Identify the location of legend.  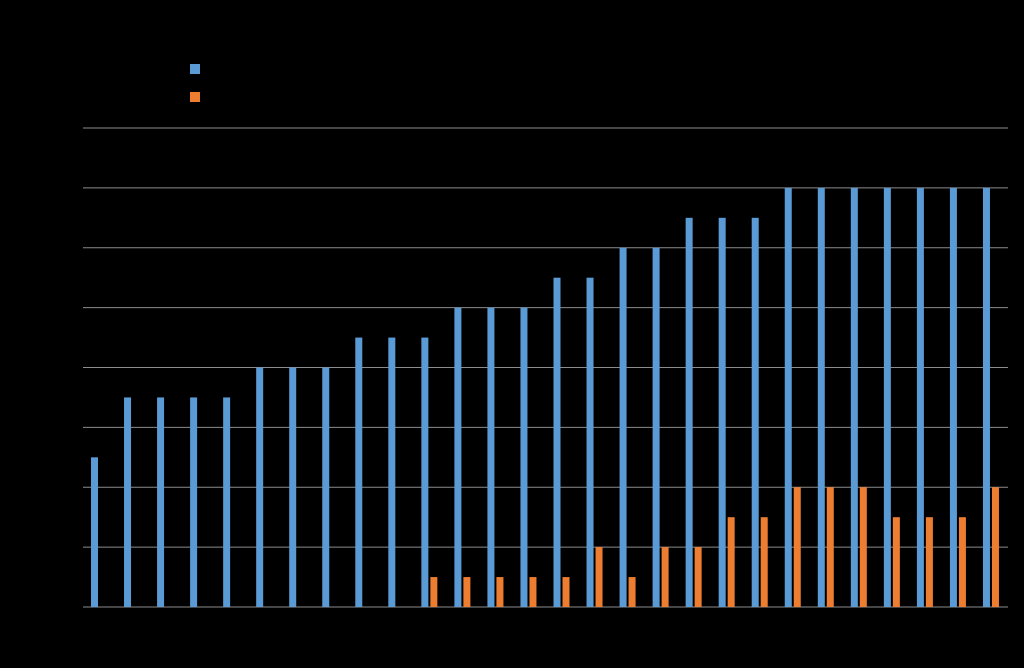
(195, 83).